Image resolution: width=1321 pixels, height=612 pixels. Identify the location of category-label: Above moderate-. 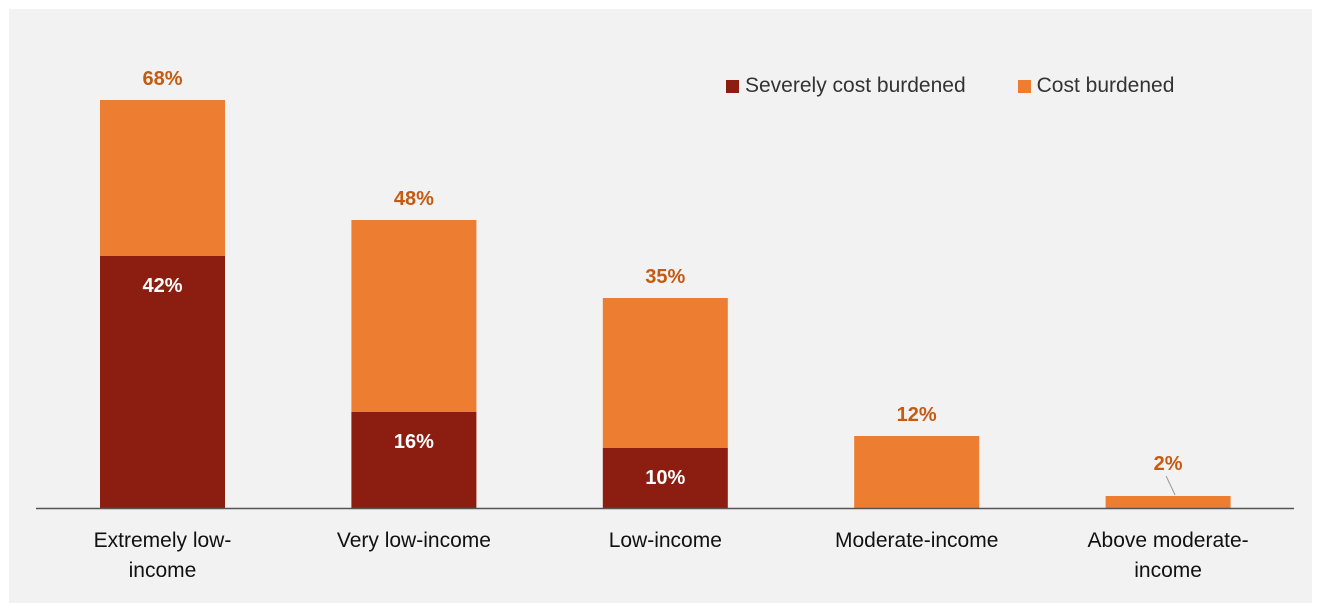
(1168, 540).